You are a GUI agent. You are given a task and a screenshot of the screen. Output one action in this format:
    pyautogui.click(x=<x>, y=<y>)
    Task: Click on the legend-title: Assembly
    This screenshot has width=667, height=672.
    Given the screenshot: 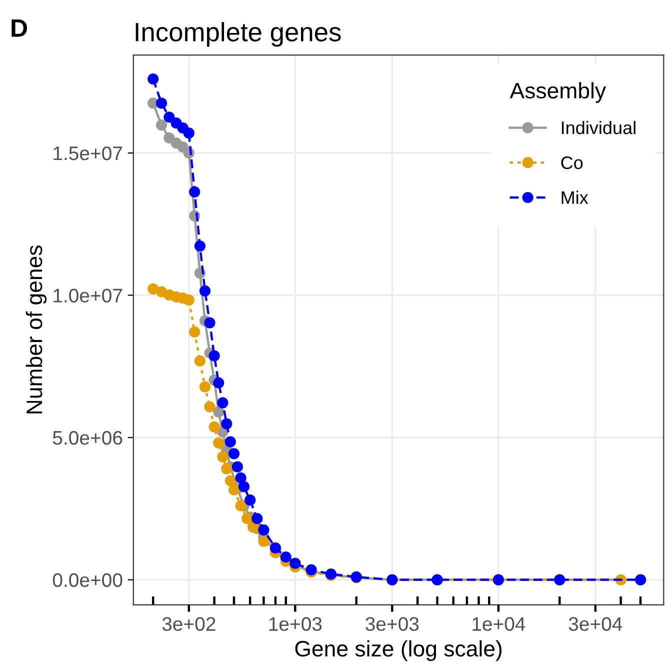 What is the action you would take?
    pyautogui.click(x=558, y=92)
    